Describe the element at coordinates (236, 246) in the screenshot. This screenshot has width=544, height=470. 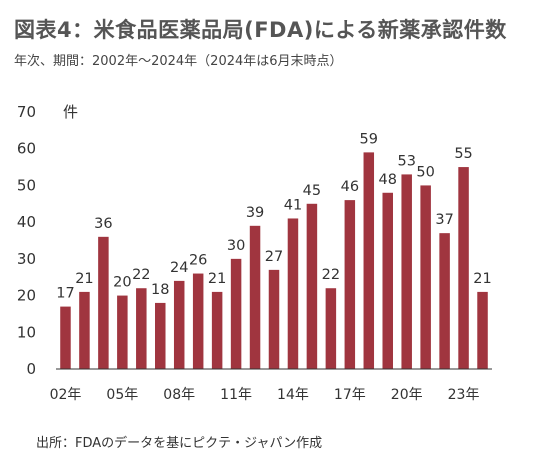
I see `data-label: 30` at that location.